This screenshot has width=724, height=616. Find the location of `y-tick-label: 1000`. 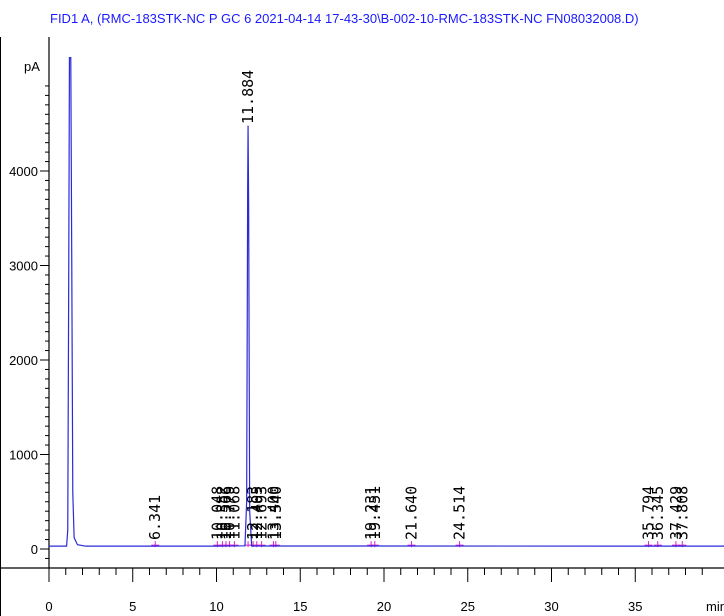

y-tick-label: 1000 is located at coordinates (23, 455).